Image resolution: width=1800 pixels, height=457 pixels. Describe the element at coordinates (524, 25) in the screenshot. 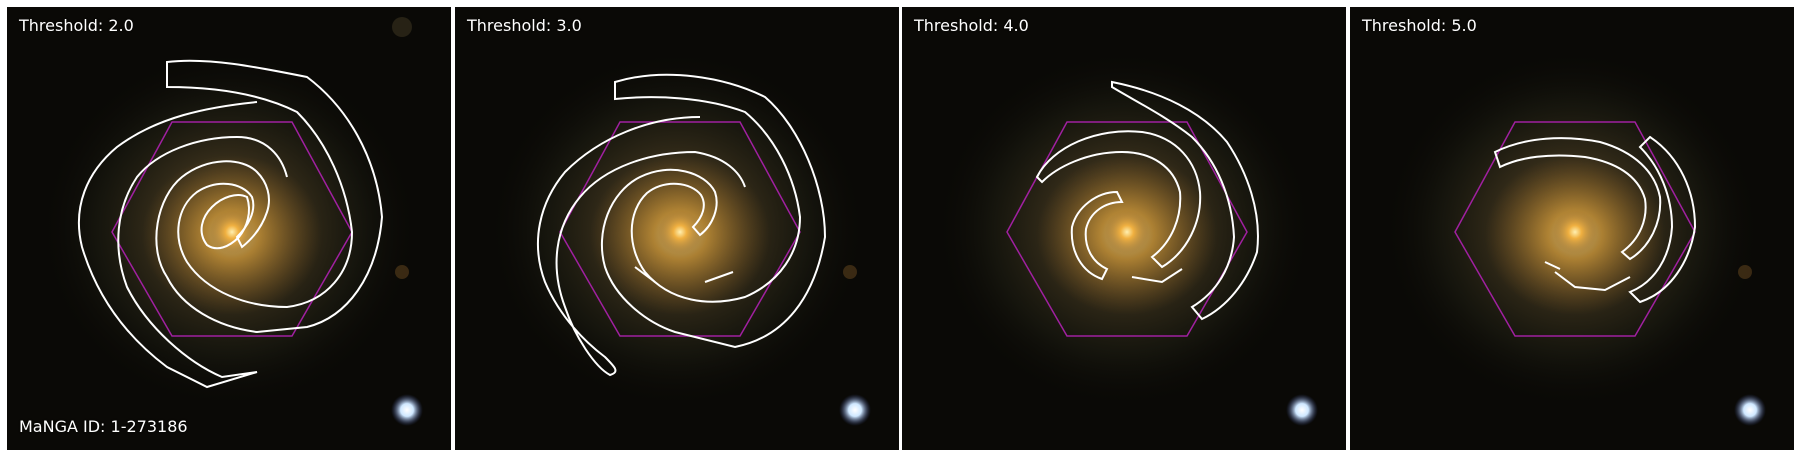

I see `threshold-label: Threshold: 3.0` at that location.